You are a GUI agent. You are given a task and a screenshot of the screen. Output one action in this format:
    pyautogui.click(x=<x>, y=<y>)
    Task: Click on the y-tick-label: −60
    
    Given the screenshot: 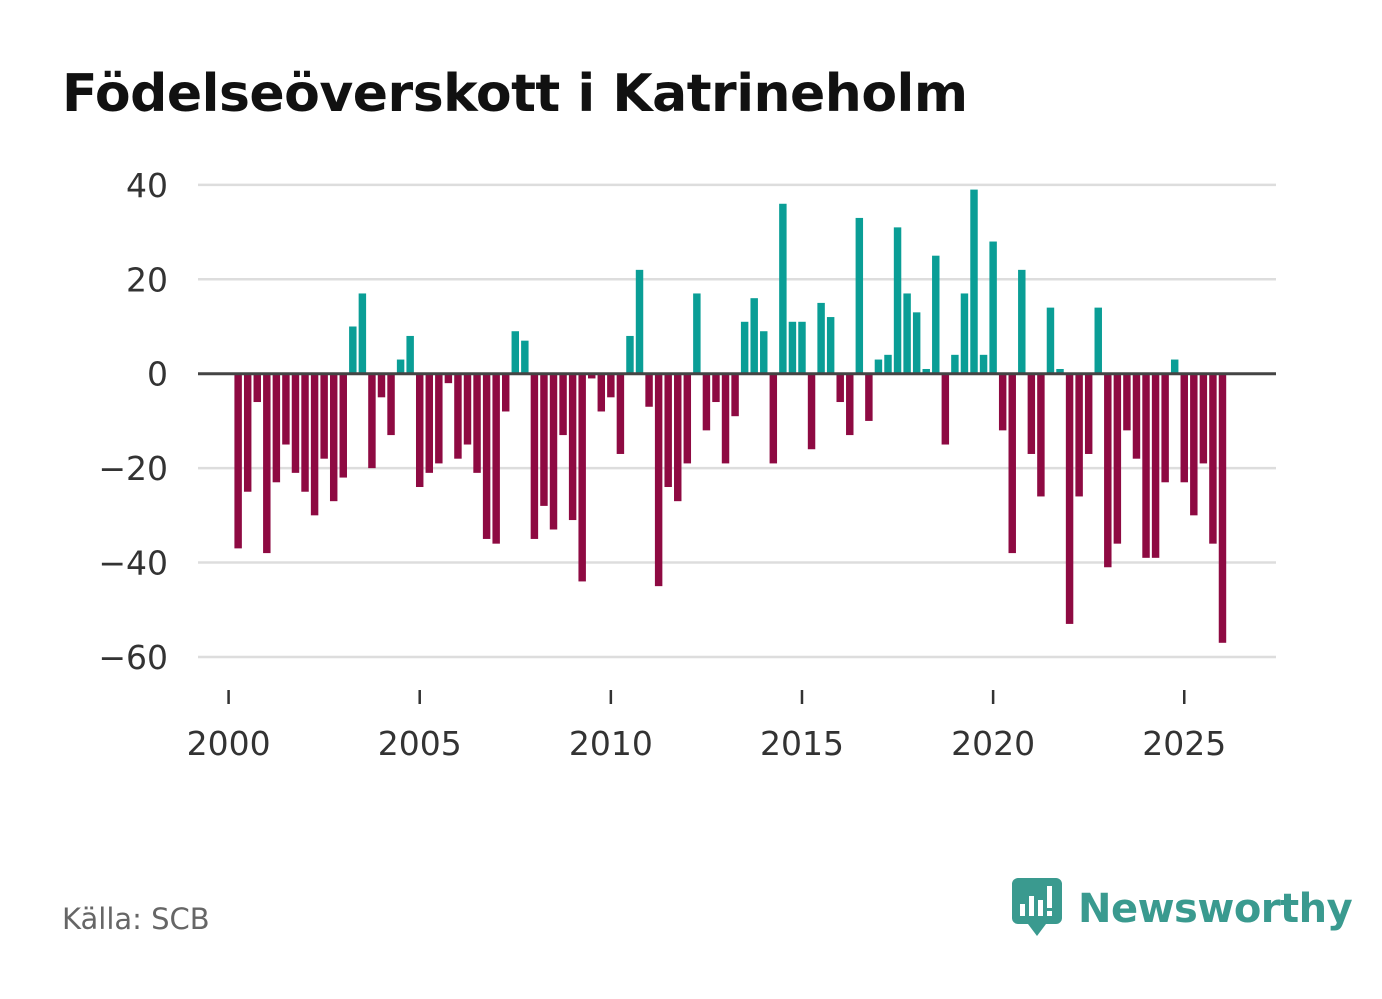 What is the action you would take?
    pyautogui.click(x=133, y=657)
    